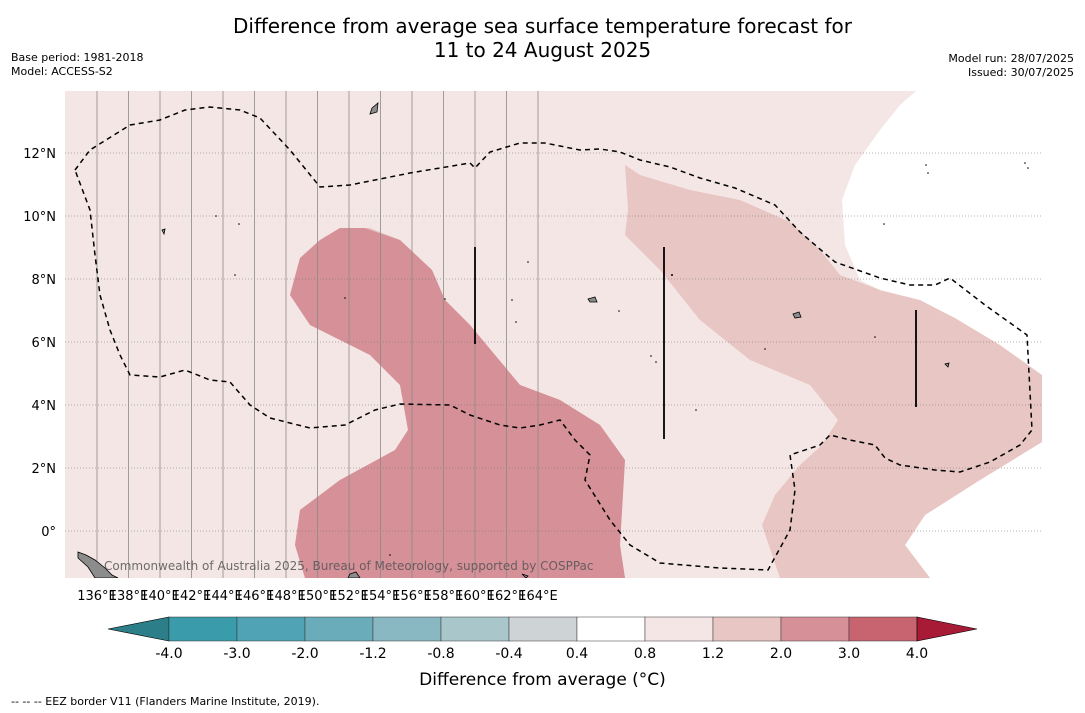  Describe the element at coordinates (44, 343) in the screenshot. I see `latitude-label: 6°N` at that location.